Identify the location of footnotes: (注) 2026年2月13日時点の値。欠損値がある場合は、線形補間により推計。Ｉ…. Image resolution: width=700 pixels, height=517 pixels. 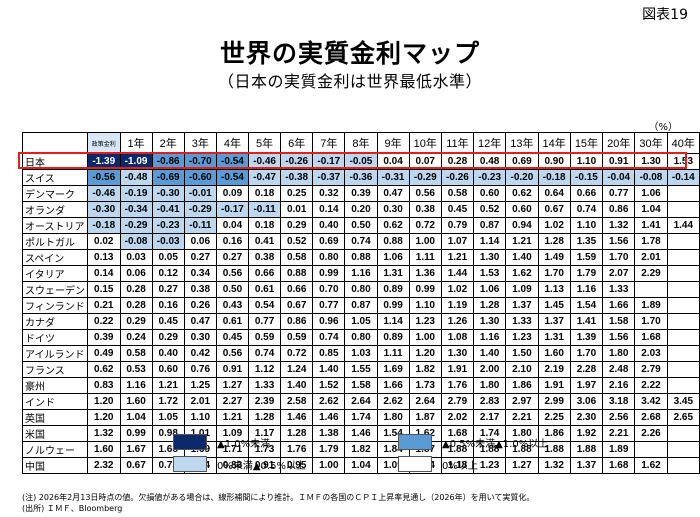
(278, 503).